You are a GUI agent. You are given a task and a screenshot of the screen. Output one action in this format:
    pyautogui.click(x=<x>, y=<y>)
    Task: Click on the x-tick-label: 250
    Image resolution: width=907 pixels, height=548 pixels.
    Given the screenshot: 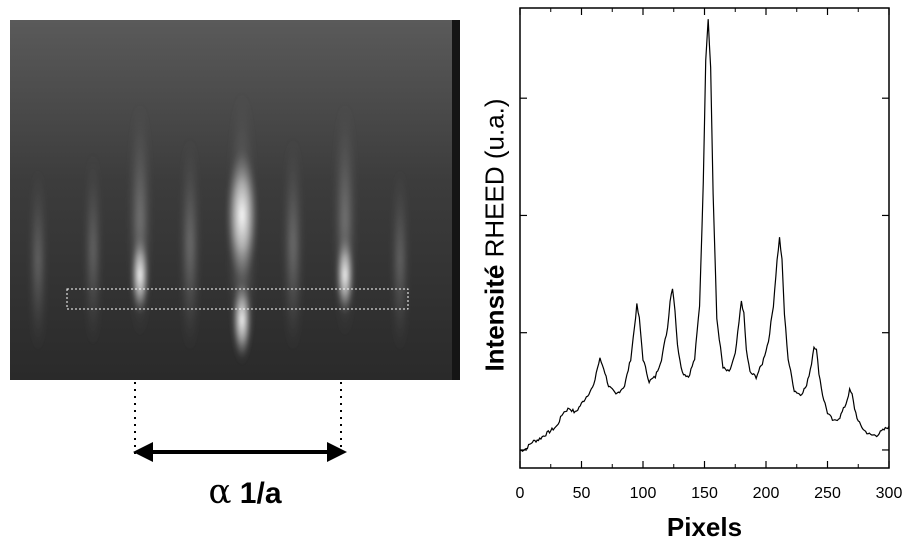 What is the action you would take?
    pyautogui.click(x=827, y=493)
    